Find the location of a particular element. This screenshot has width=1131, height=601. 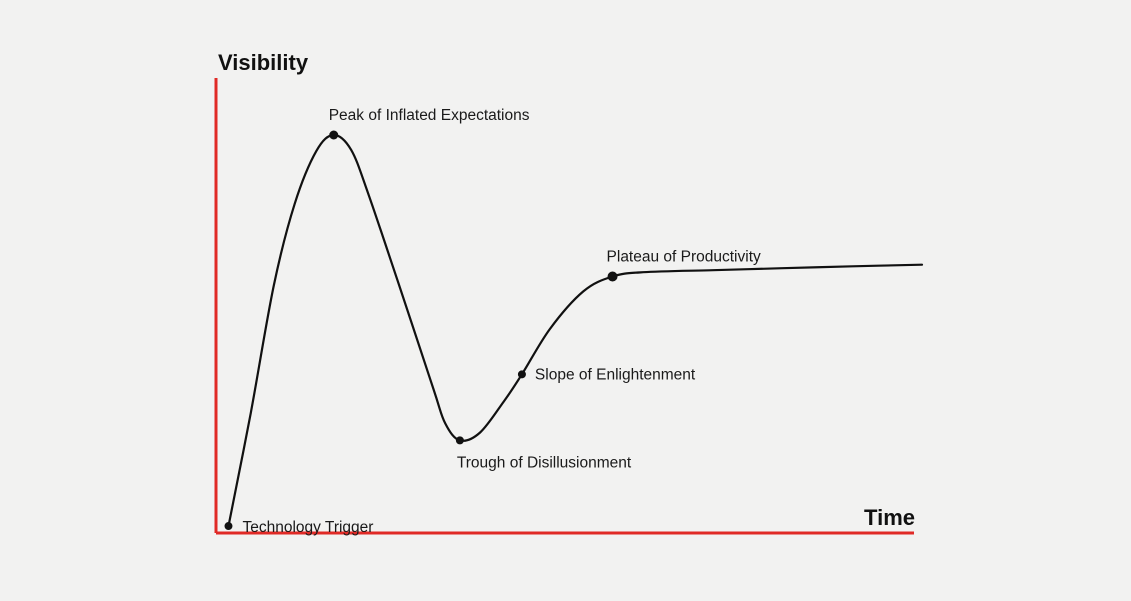

phase-label: Slope of Enlightenment is located at coordinates (615, 374).